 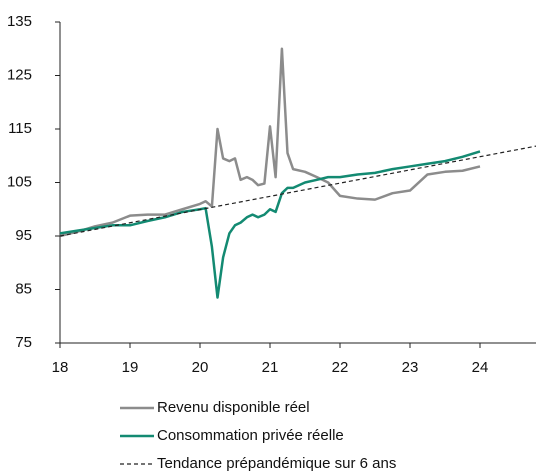 What do you see at coordinates (60, 367) in the screenshot?
I see `x-tick-label: 18` at bounding box center [60, 367].